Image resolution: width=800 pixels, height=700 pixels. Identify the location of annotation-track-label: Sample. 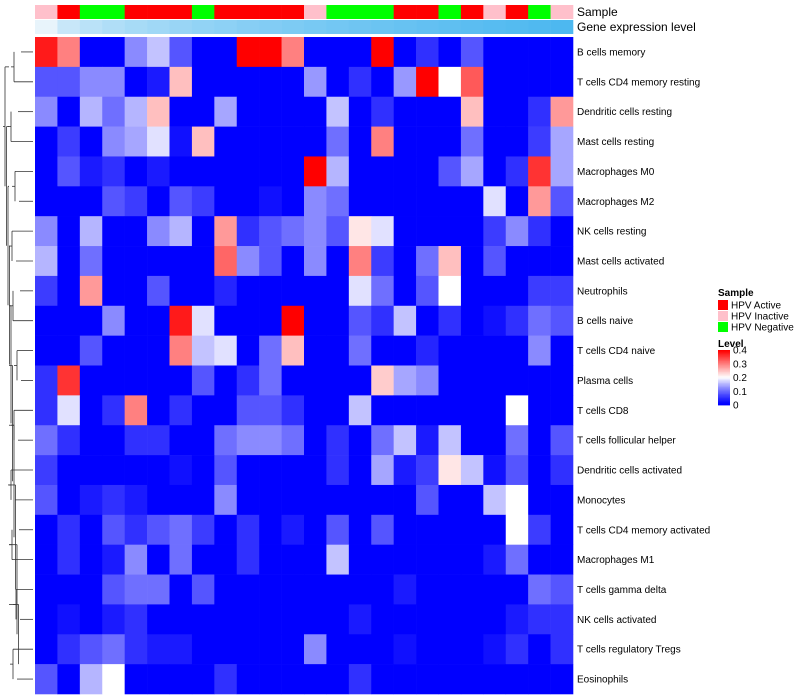
(597, 12).